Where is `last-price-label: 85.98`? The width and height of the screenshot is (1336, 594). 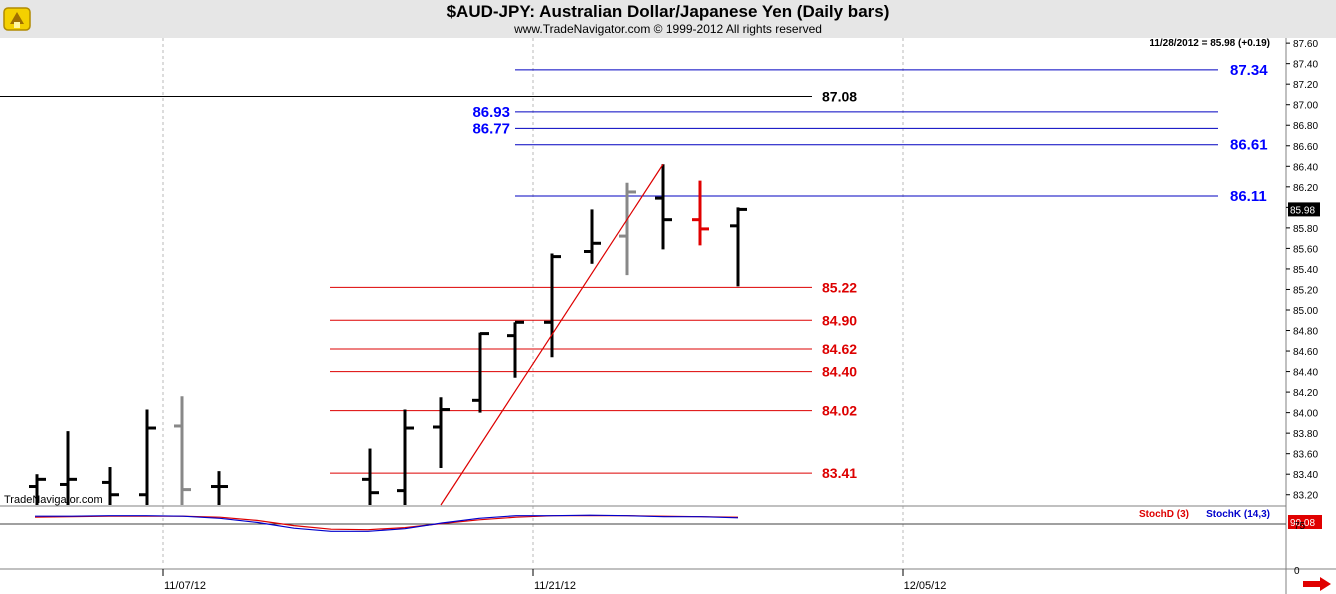
last-price-label: 85.98 is located at coordinates (1302, 210).